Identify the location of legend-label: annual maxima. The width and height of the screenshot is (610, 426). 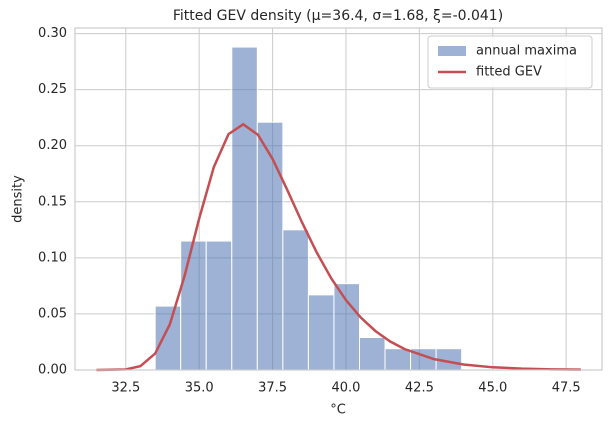
(526, 51).